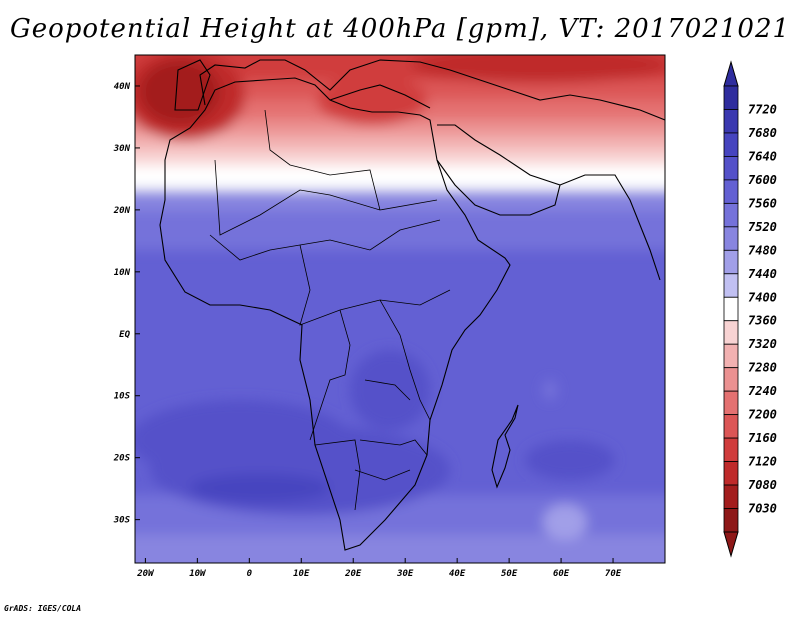  I want to click on colorbar-level-label: 7200, so click(762, 415).